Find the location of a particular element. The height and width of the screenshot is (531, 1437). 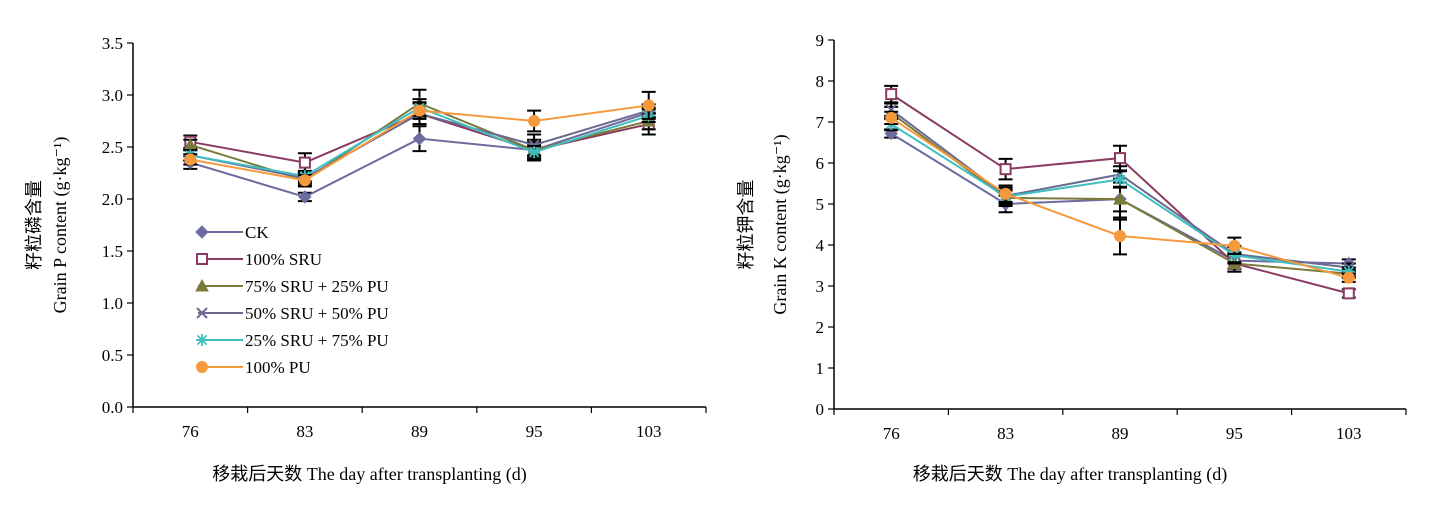

y-tick-label: 9 is located at coordinates (820, 40).